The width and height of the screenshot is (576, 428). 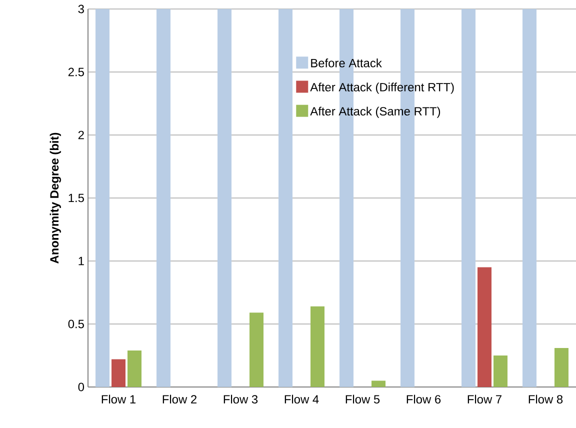 I want to click on x-tick-label: Flow 7, so click(x=485, y=399).